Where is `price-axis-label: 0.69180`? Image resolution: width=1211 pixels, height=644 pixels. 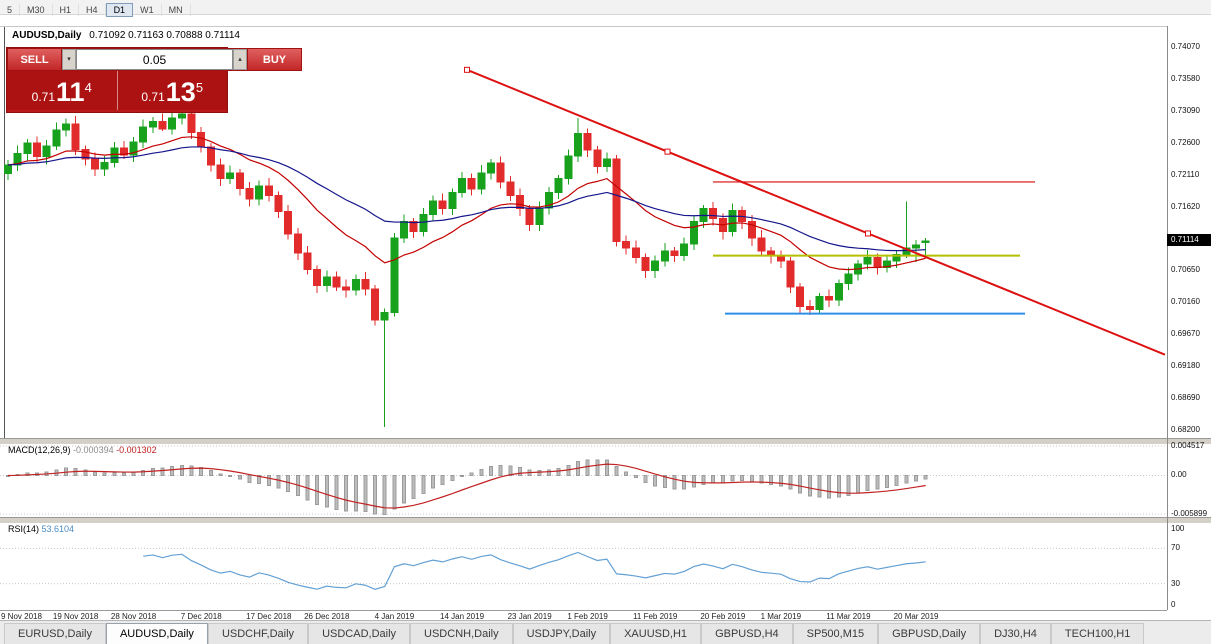
price-axis-label: 0.69180 is located at coordinates (1185, 366).